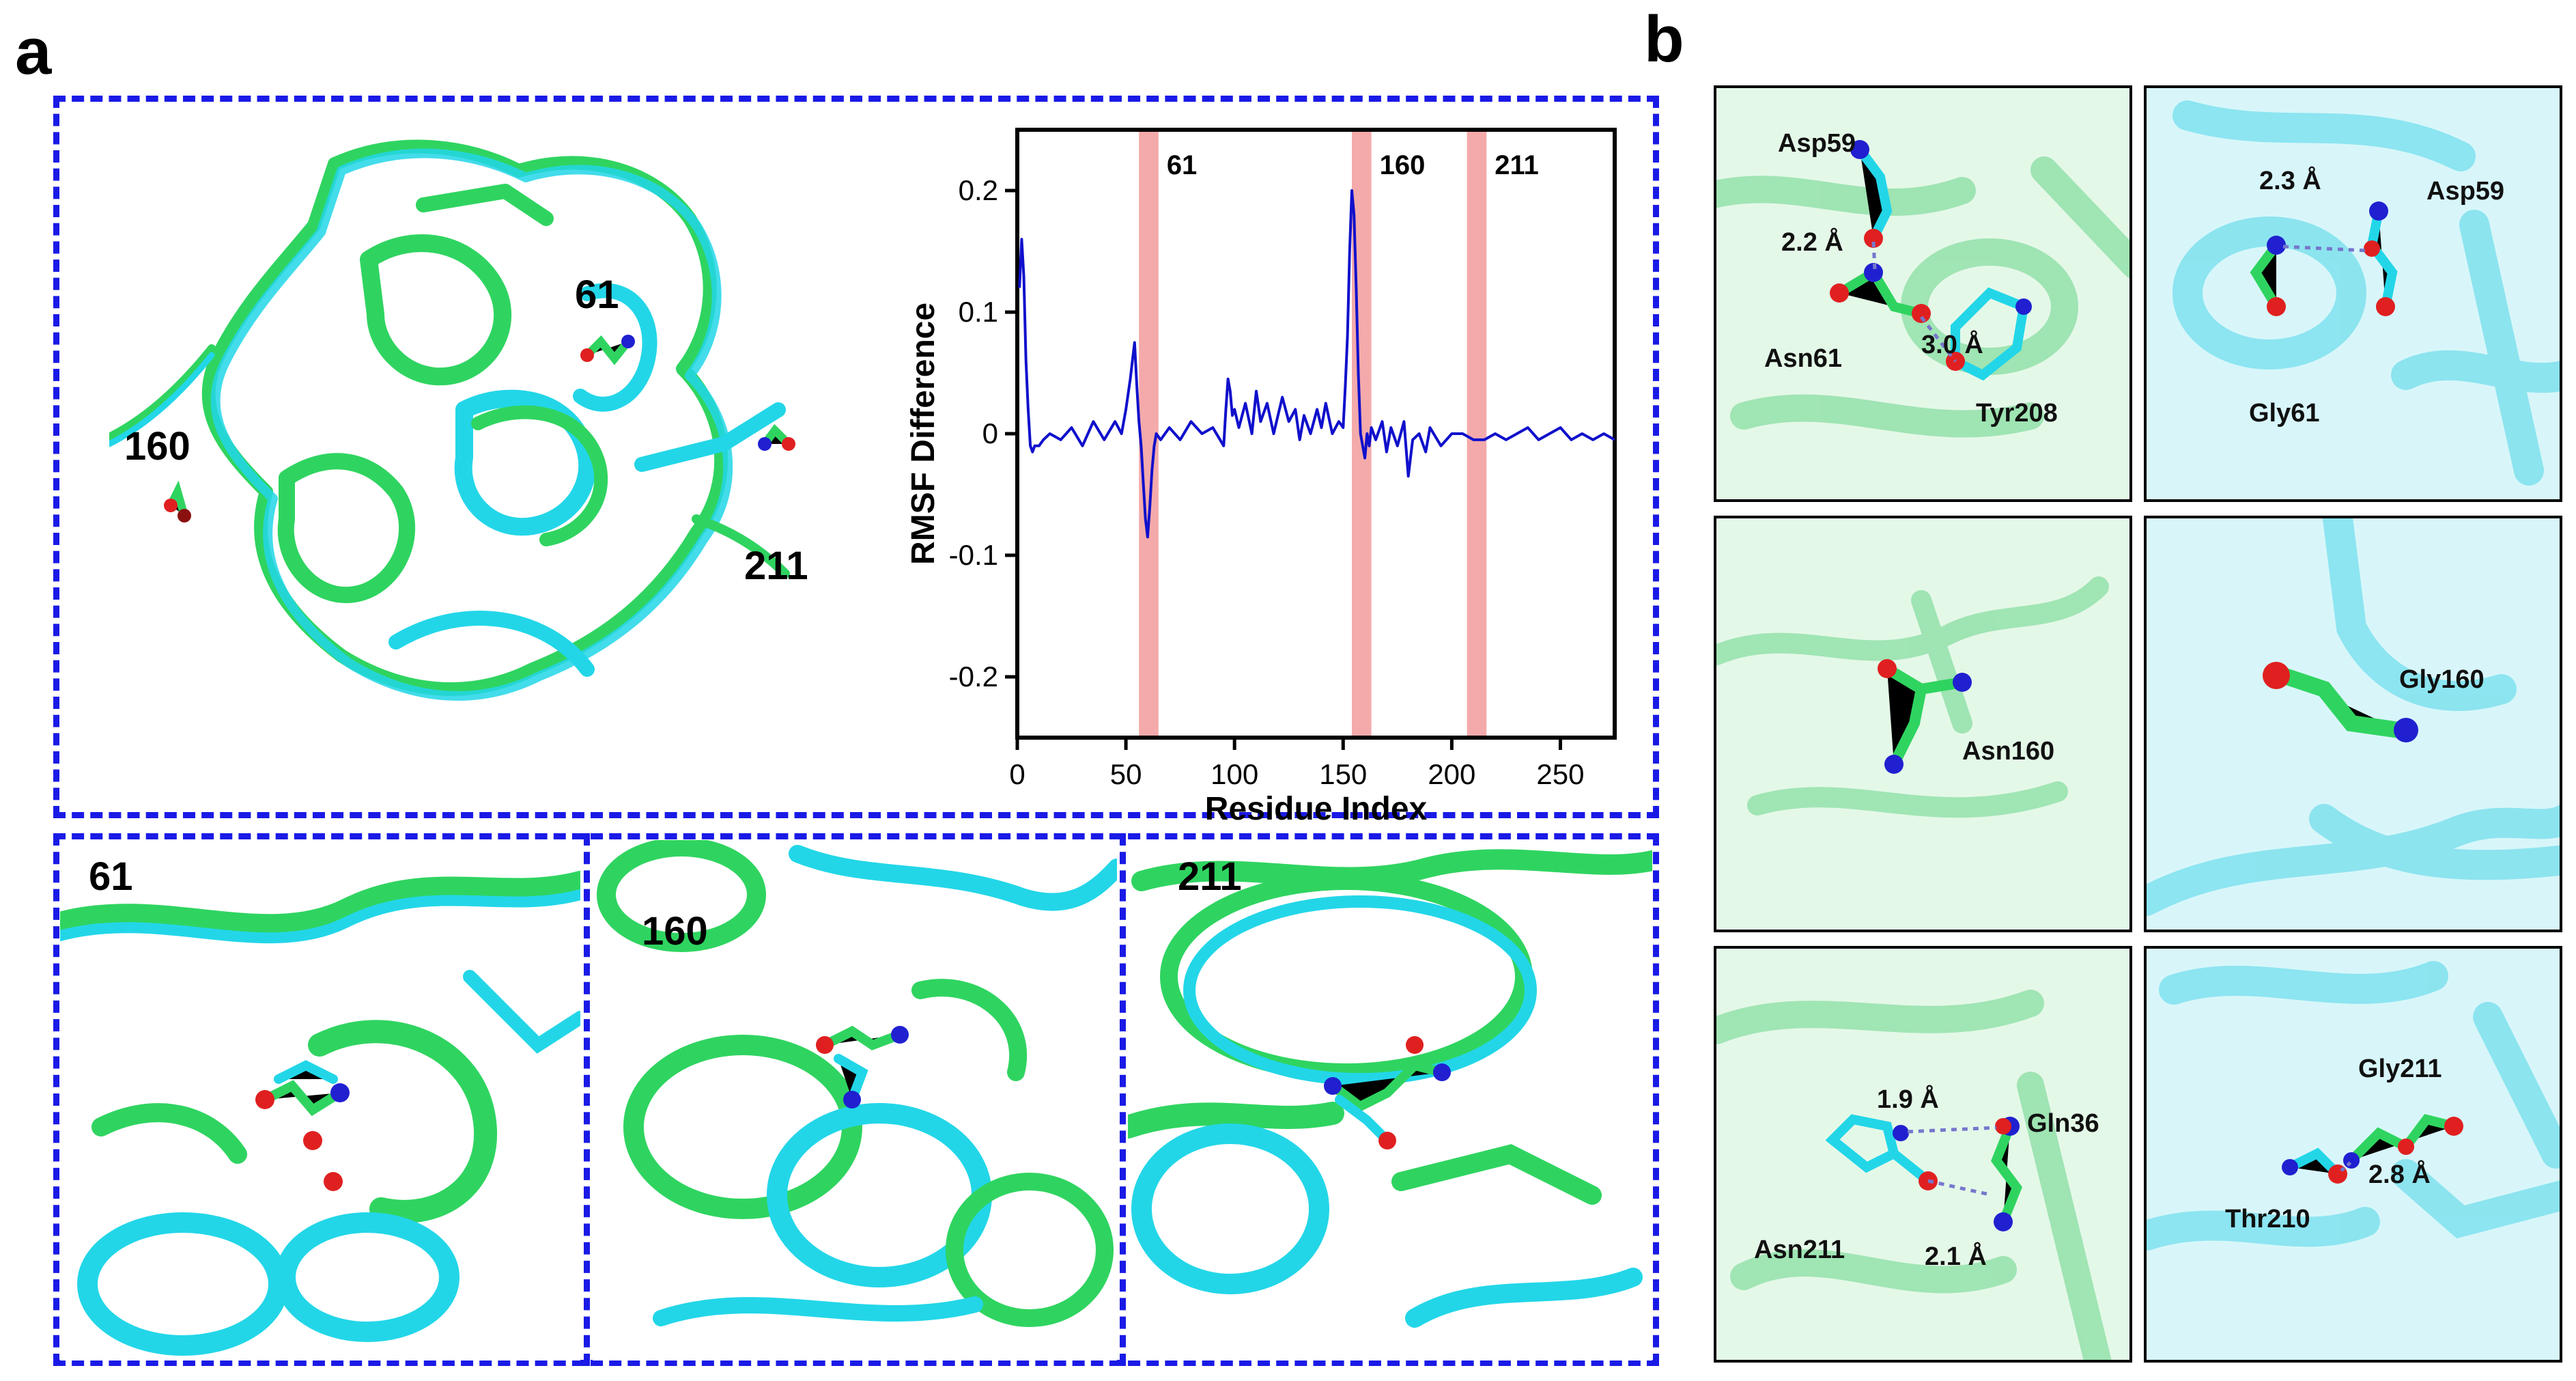  Describe the element at coordinates (973, 555) in the screenshot. I see `y-tick-label: -0.1` at that location.